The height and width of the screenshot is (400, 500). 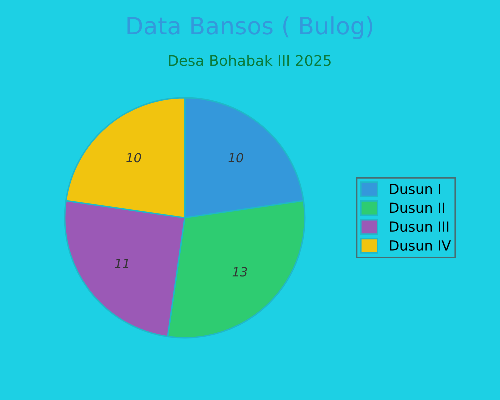 What do you see at coordinates (250, 28) in the screenshot?
I see `chart-title: Data Bansos ( Bulog)` at bounding box center [250, 28].